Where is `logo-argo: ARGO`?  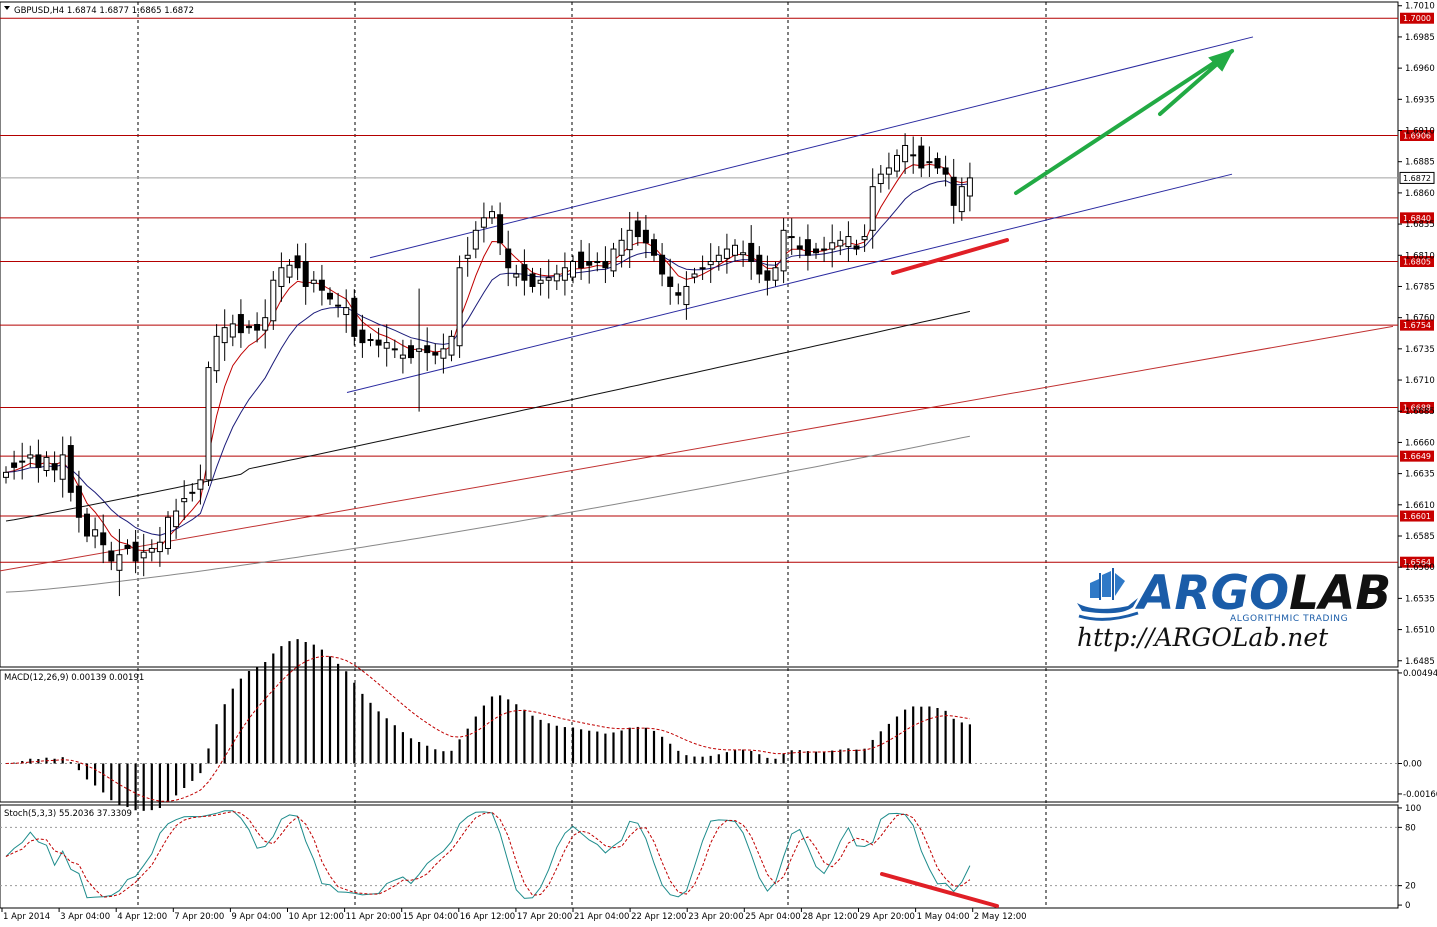 logo-argo: ARGO is located at coordinates (1211, 593).